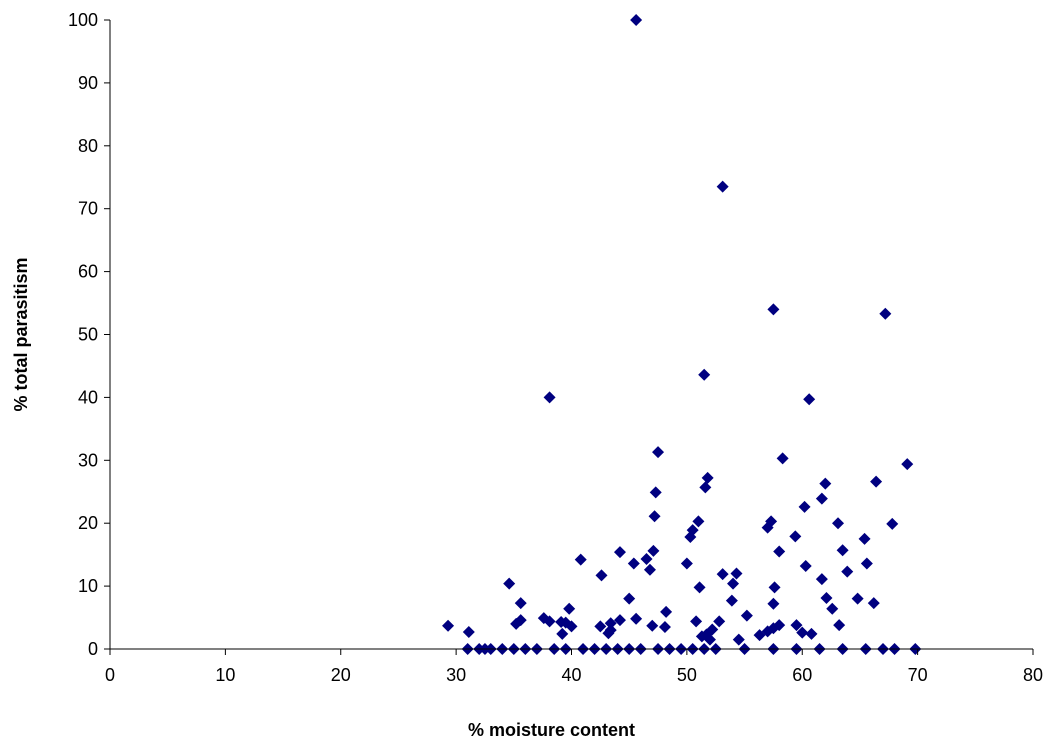 The width and height of the screenshot is (1052, 747). What do you see at coordinates (341, 675) in the screenshot?
I see `x-tick-label: 20` at bounding box center [341, 675].